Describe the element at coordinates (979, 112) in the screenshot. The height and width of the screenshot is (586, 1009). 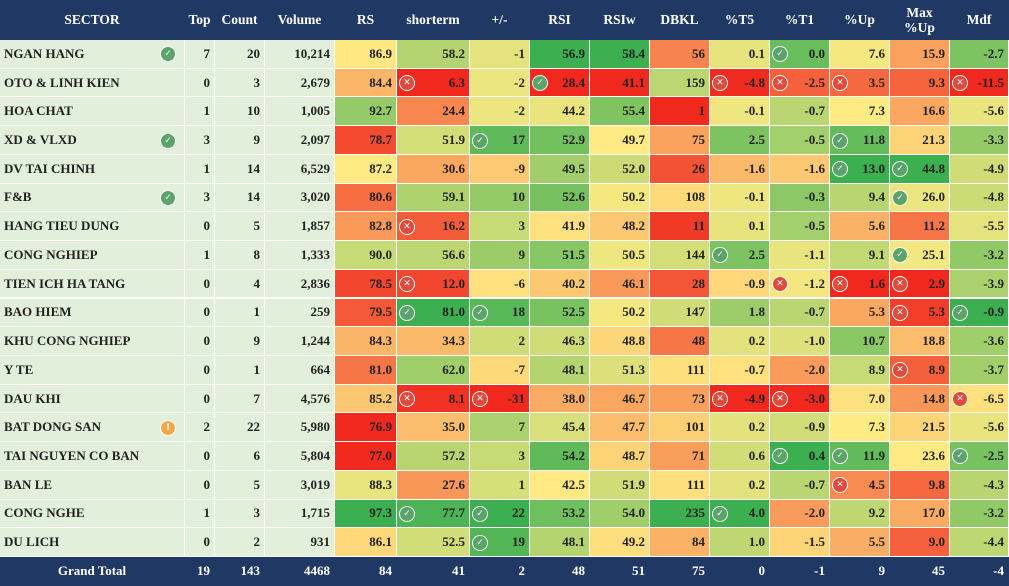
I see `value-cell: -5.6` at that location.